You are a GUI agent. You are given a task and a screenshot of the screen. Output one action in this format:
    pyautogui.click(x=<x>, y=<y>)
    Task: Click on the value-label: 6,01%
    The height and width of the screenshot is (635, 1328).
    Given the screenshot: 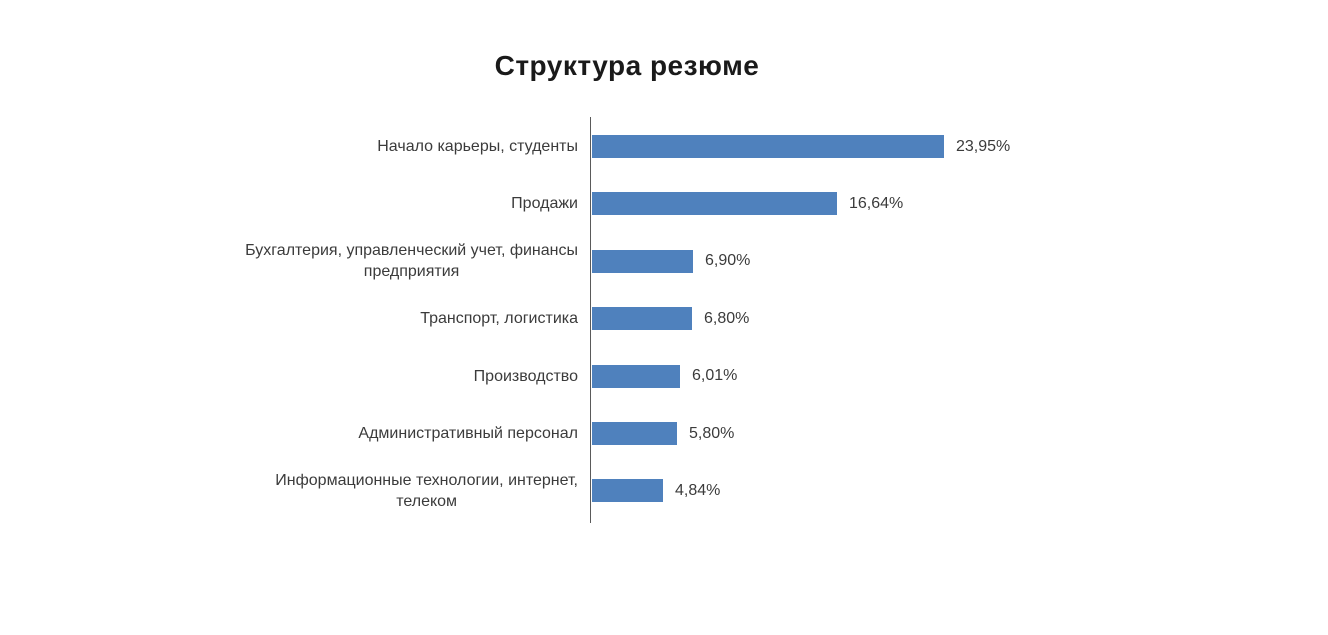 What is the action you would take?
    pyautogui.click(x=715, y=376)
    